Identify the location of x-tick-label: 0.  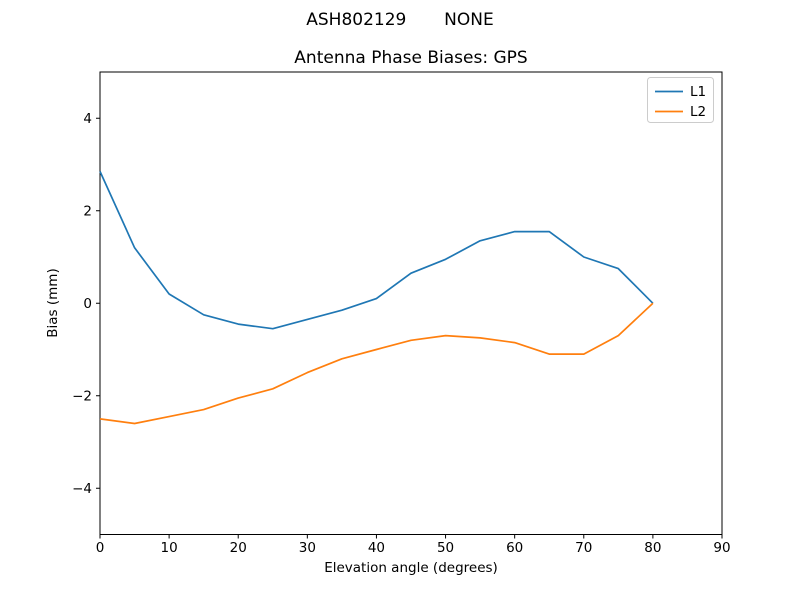
(100, 548).